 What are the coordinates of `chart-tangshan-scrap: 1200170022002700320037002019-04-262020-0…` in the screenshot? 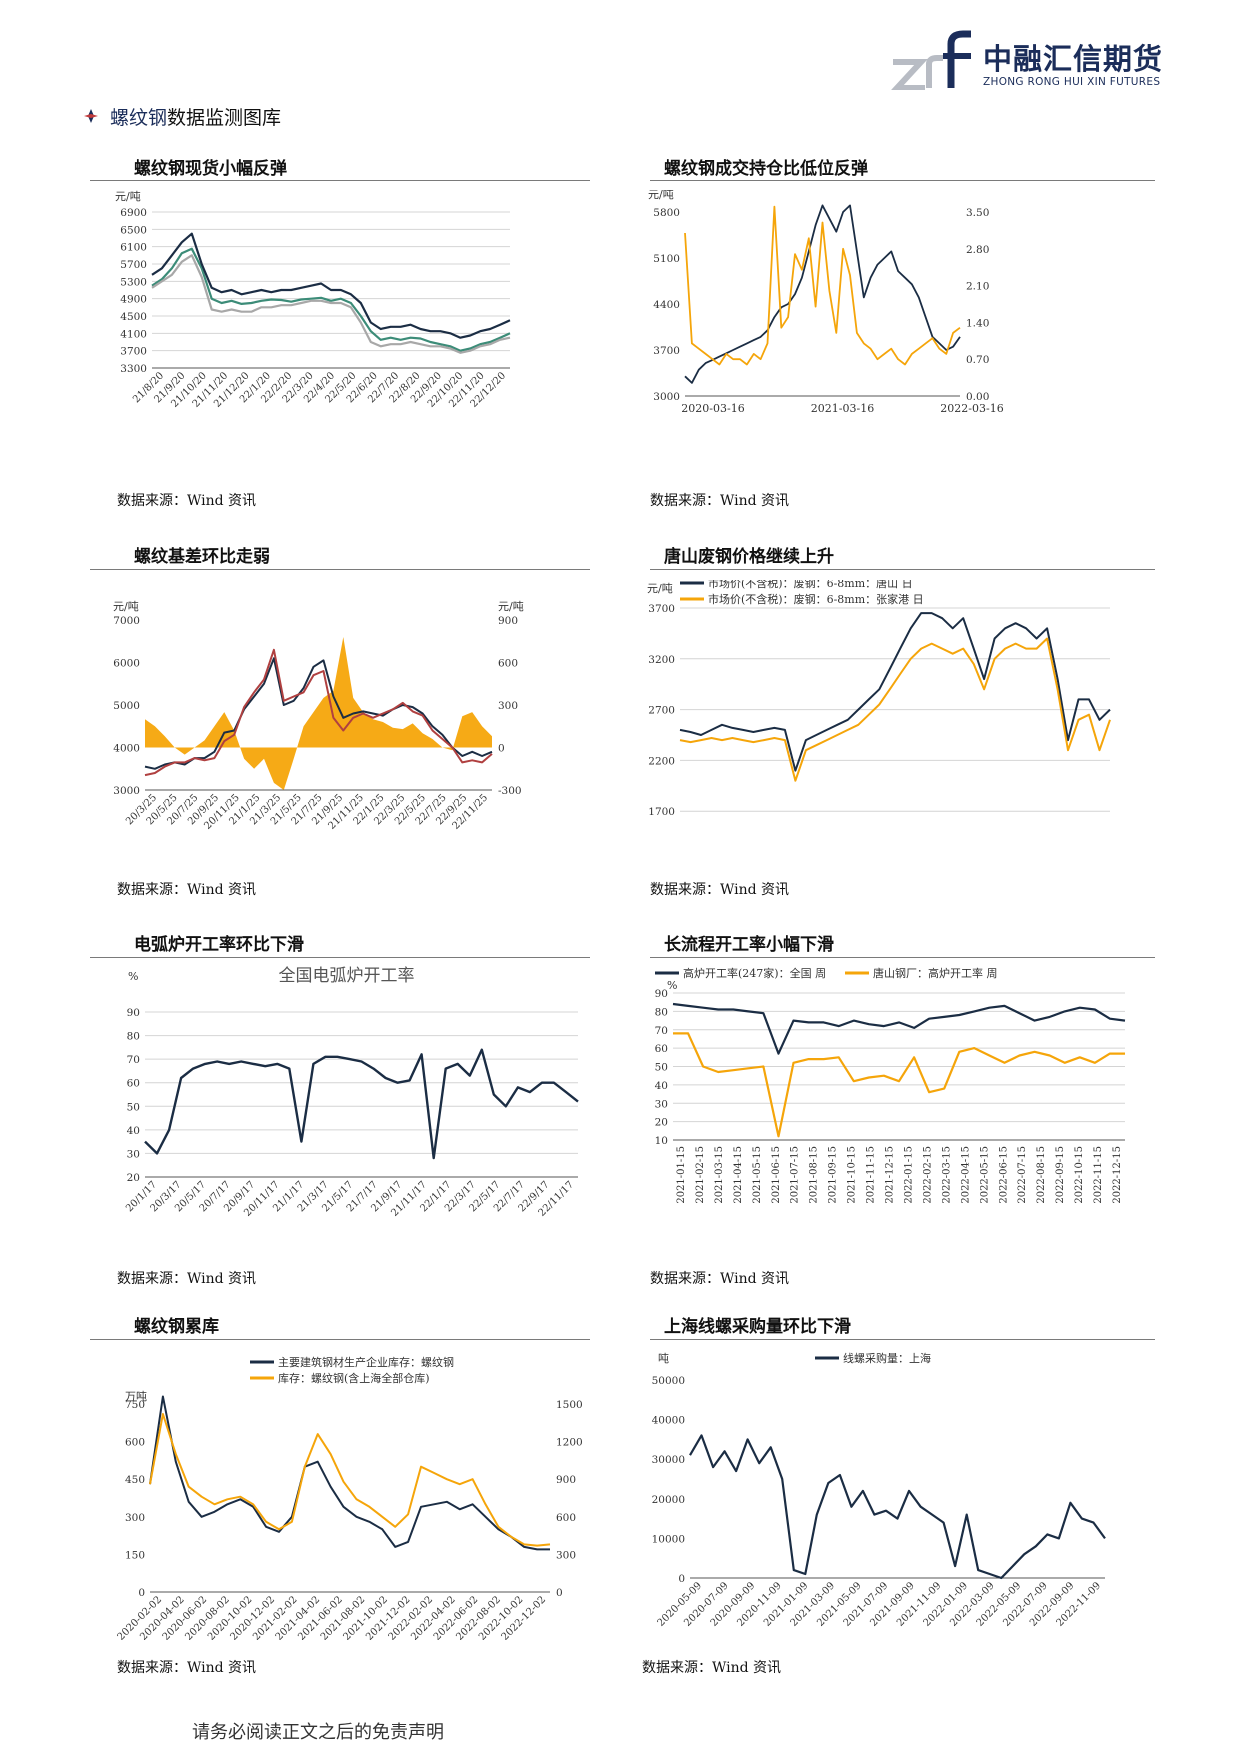 It's located at (879, 699).